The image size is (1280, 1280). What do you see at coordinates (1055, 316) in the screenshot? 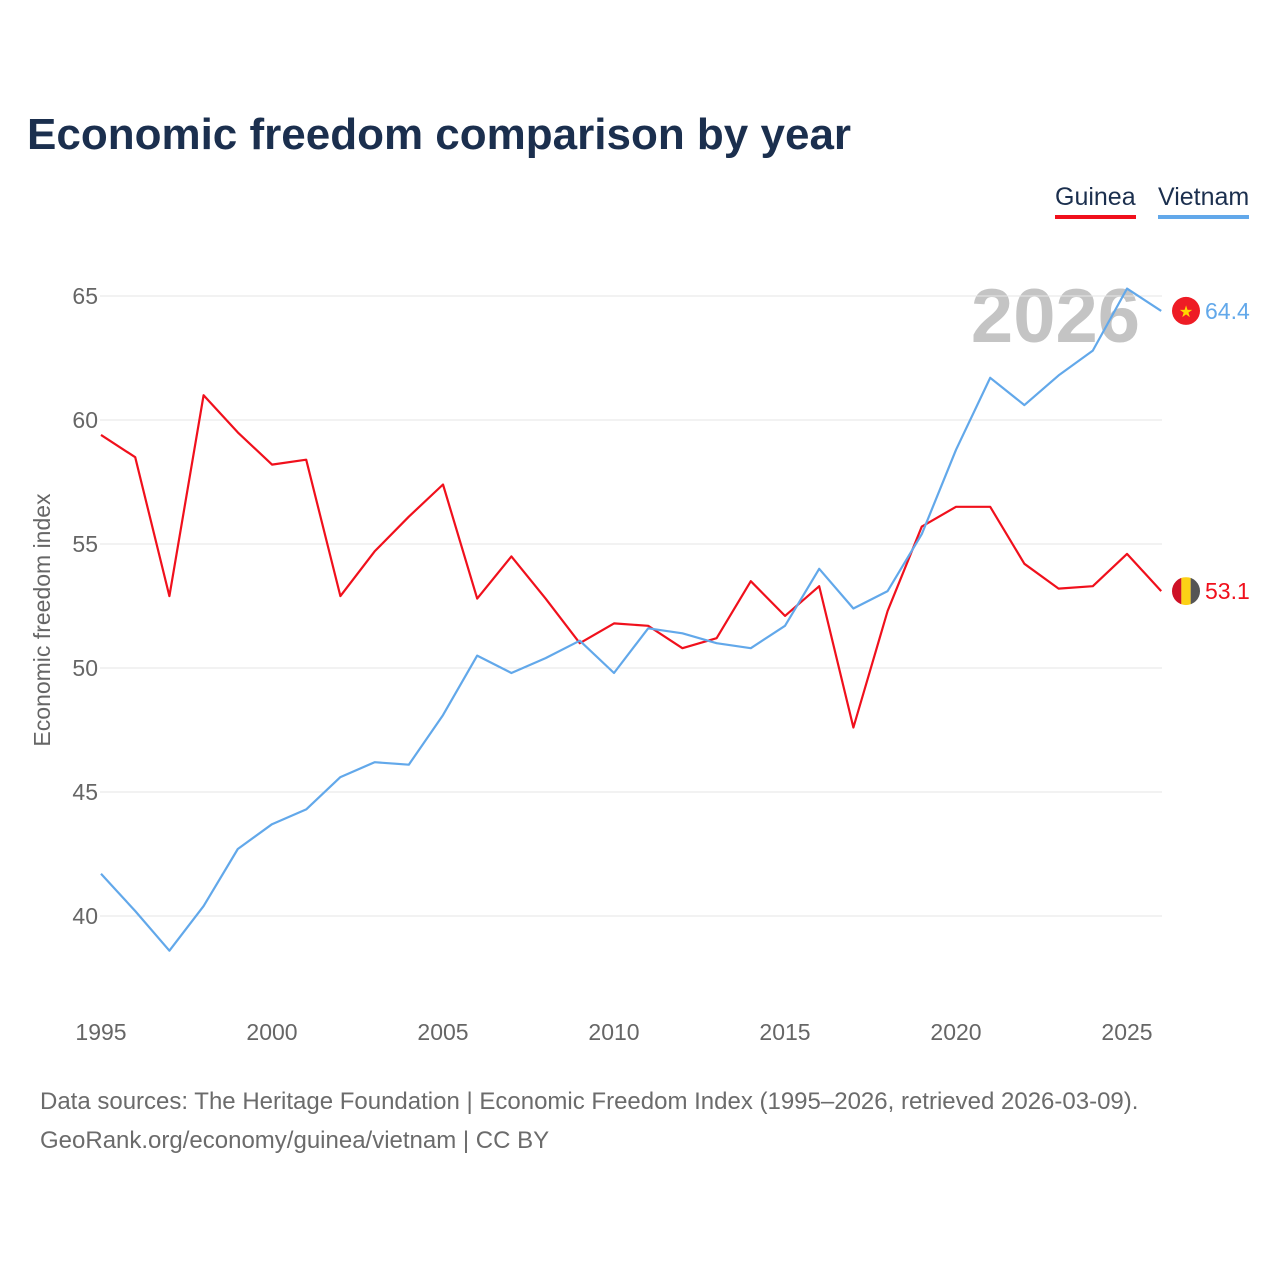
I see `year-watermark: 2026` at bounding box center [1055, 316].